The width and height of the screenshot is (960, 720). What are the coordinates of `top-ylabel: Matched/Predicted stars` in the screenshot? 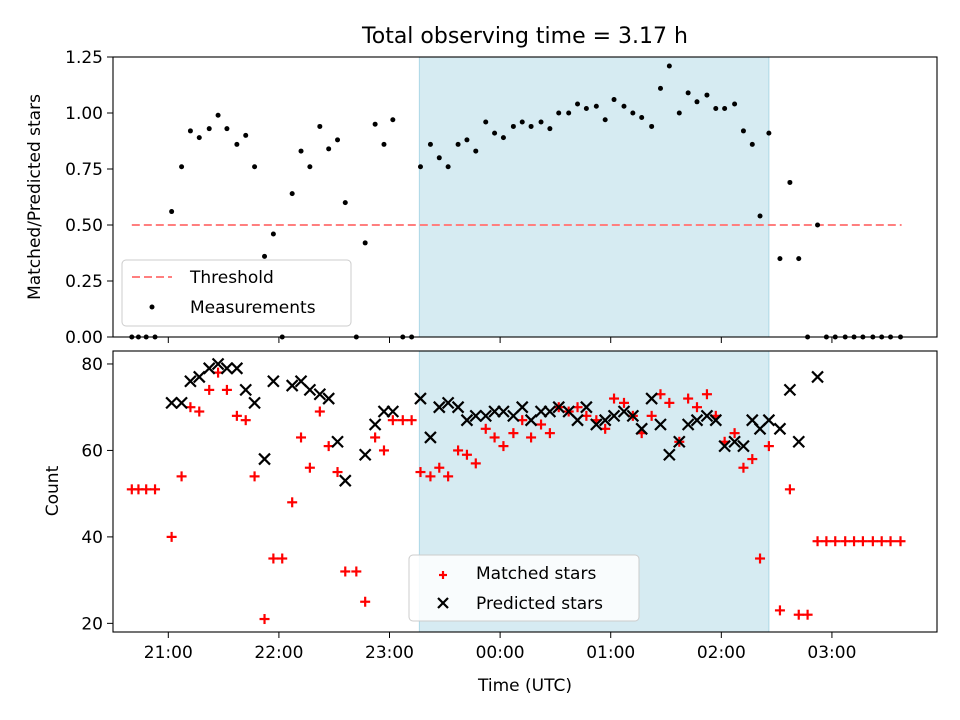 It's located at (35, 197).